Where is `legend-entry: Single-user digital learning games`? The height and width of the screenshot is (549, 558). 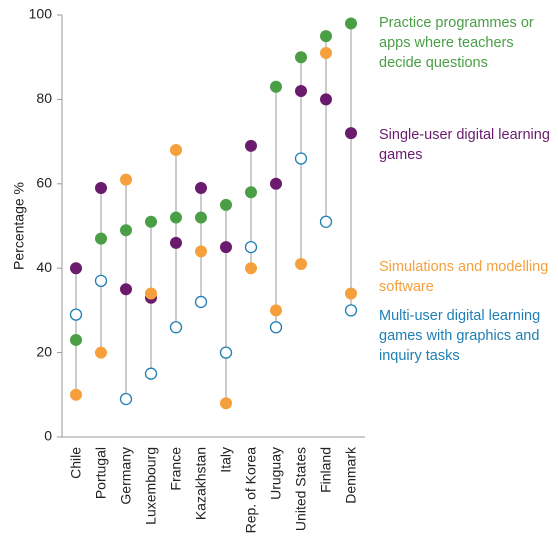 legend-entry: Single-user digital learning games is located at coordinates (464, 145).